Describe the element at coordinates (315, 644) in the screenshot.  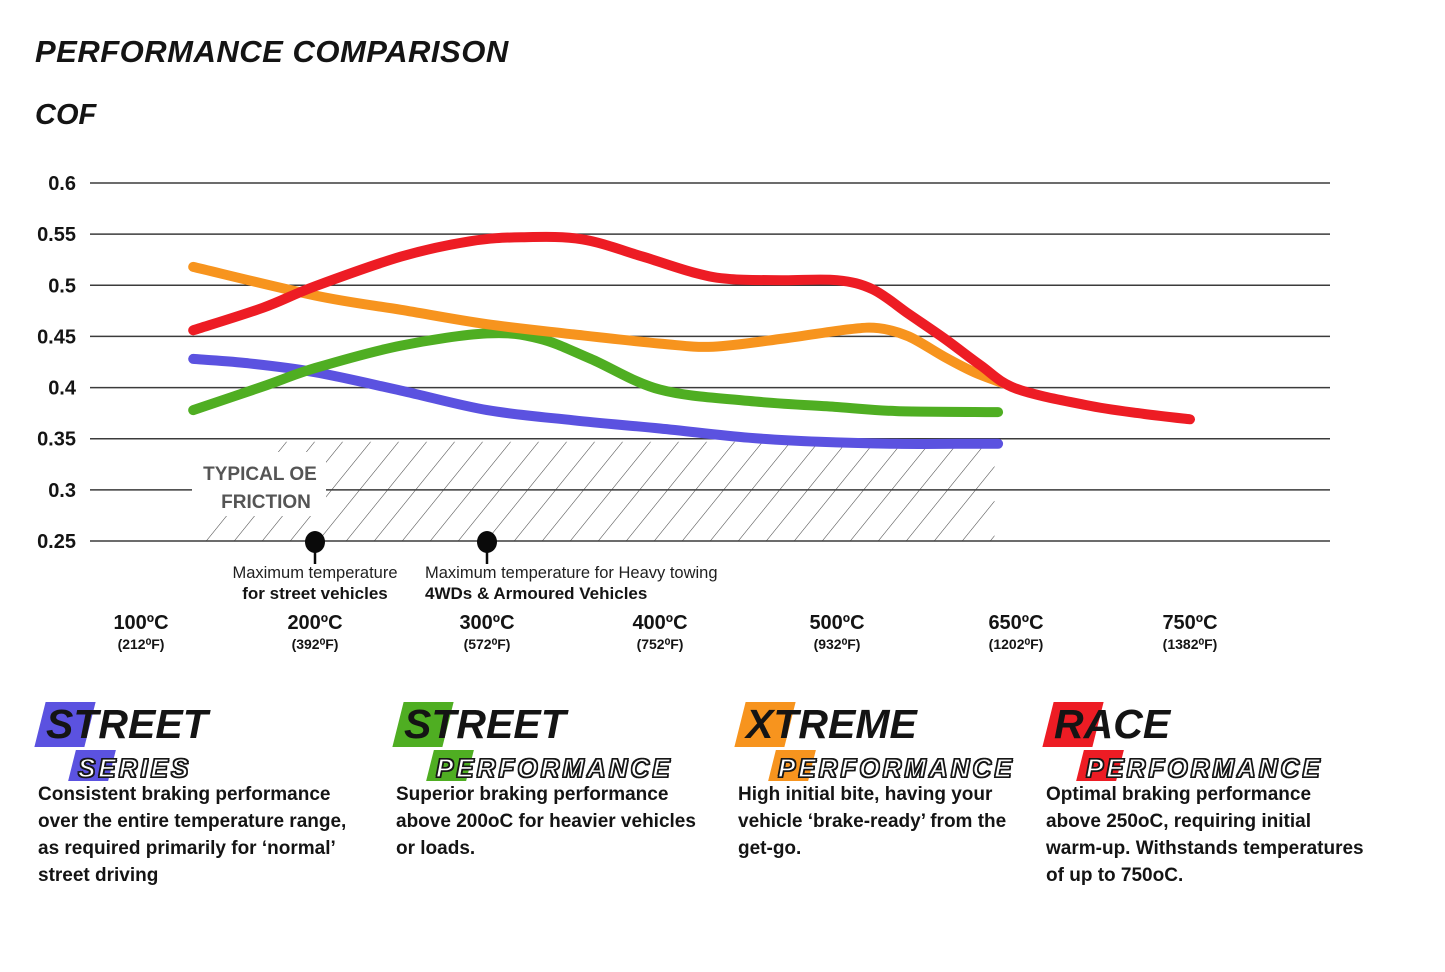
I see `x-tick-label-fahrenheit: (392⁰F)` at that location.